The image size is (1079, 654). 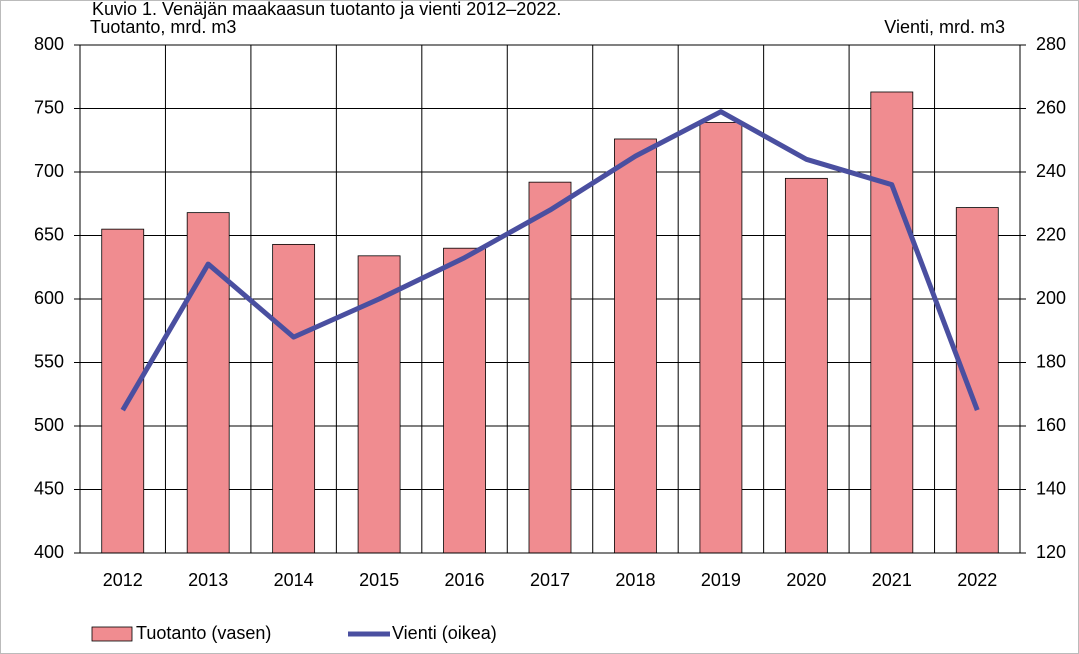 What do you see at coordinates (208, 580) in the screenshot?
I see `x-tick-label: 2013` at bounding box center [208, 580].